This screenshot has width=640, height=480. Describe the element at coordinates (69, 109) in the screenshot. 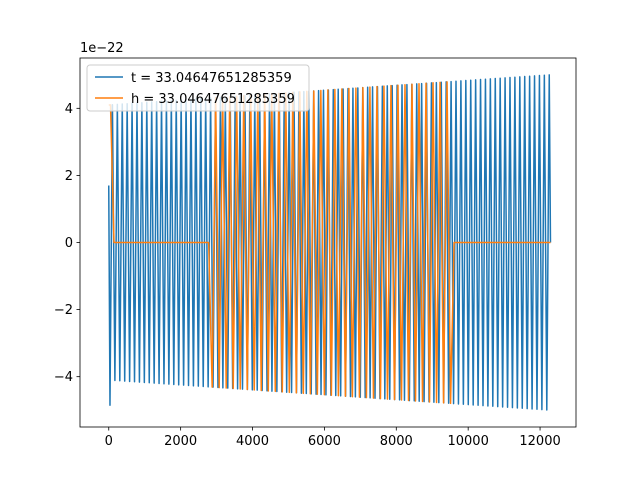

I see `y-tick-label: 4` at that location.